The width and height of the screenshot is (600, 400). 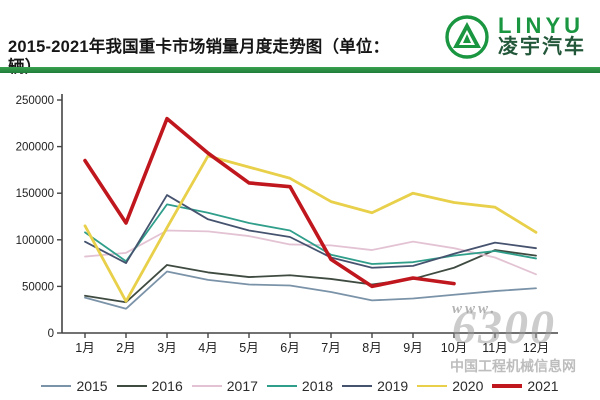 What do you see at coordinates (125, 348) in the screenshot?
I see `x-axis-label: 2月` at bounding box center [125, 348].